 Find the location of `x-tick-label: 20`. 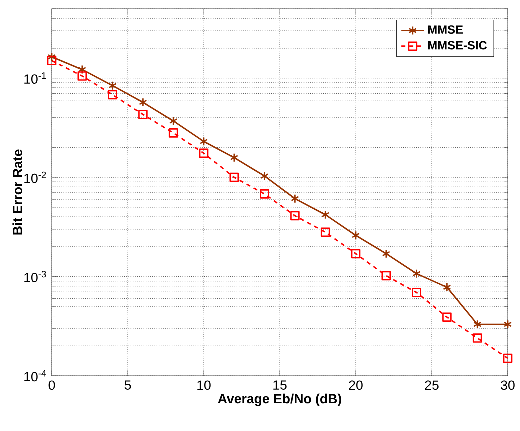

x-tick-label: 20 is located at coordinates (356, 385).